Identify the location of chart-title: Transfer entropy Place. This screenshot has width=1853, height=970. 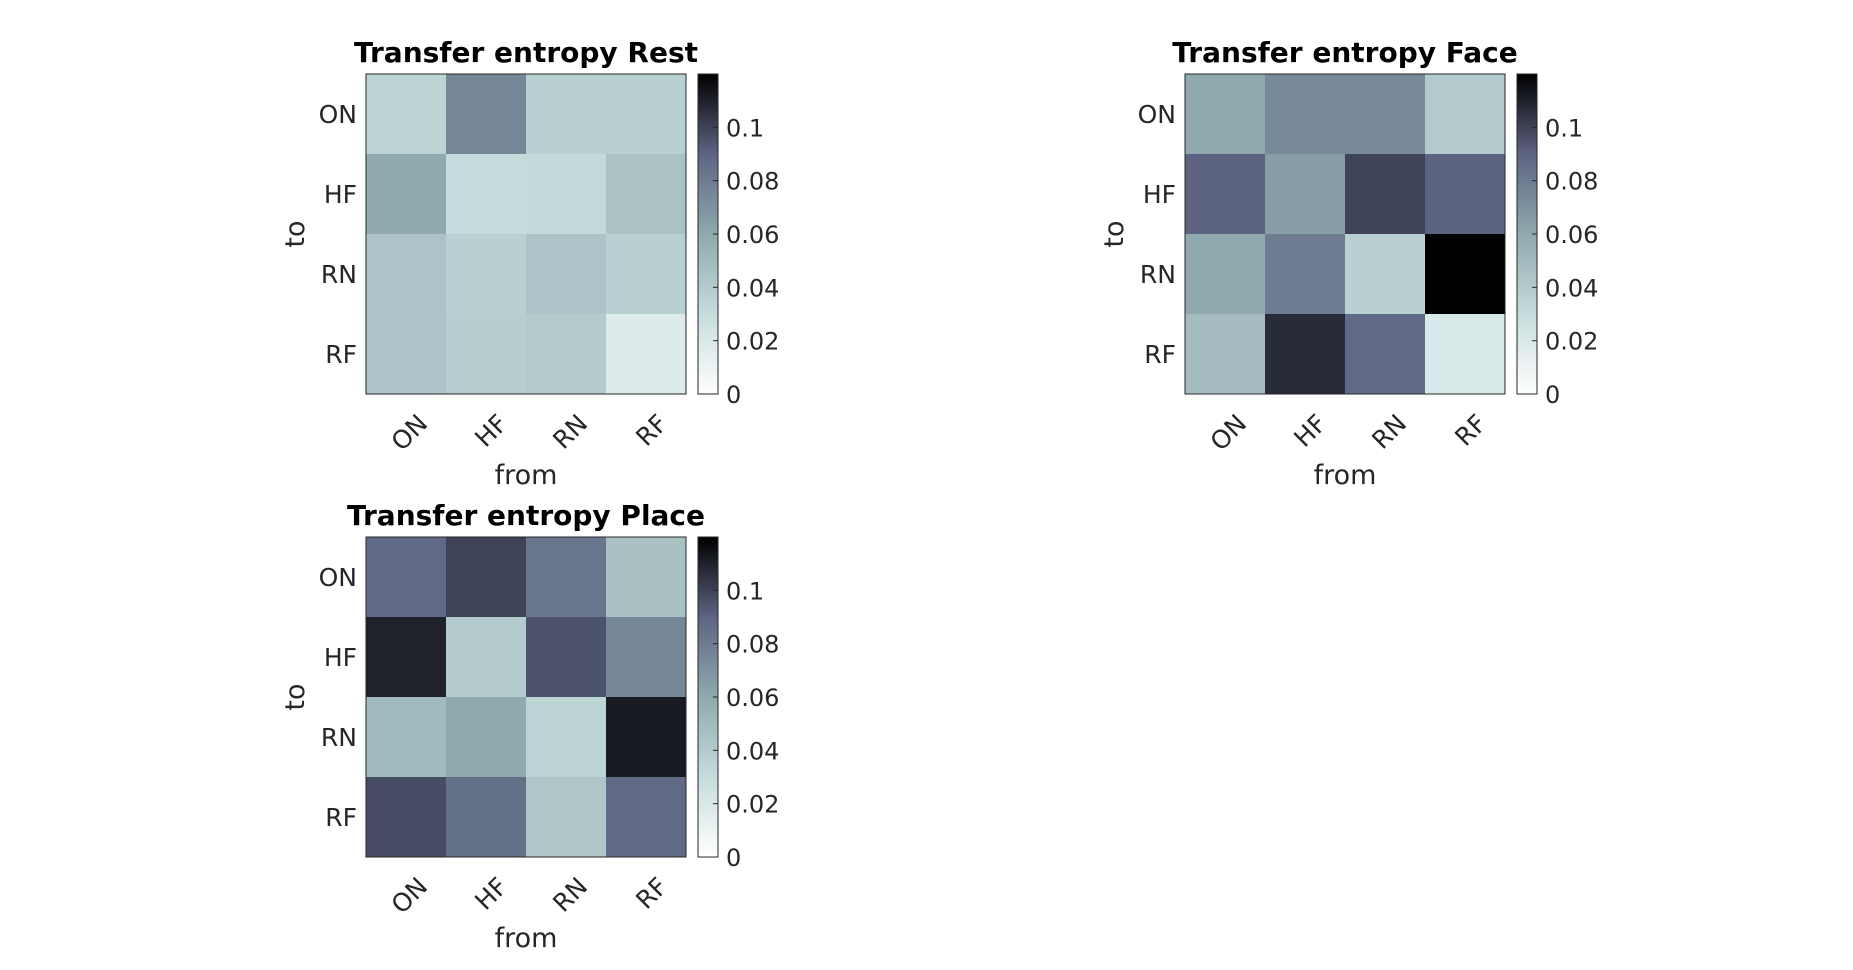
(526, 515).